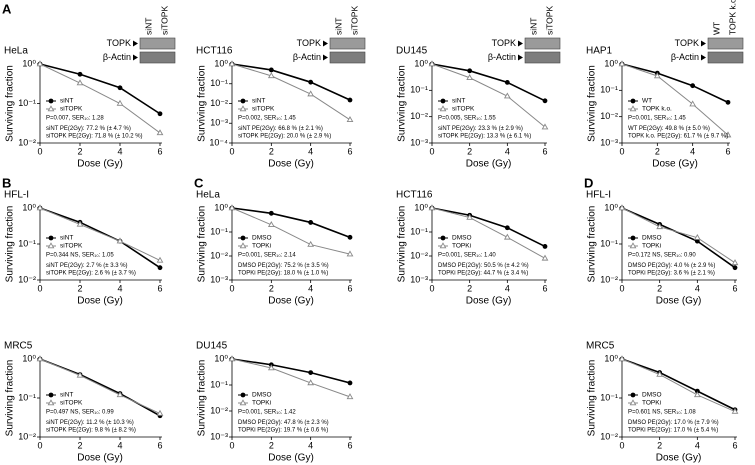 This screenshot has width=755, height=465. Describe the element at coordinates (325, 57) in the screenshot. I see `blot-arrow` at that location.